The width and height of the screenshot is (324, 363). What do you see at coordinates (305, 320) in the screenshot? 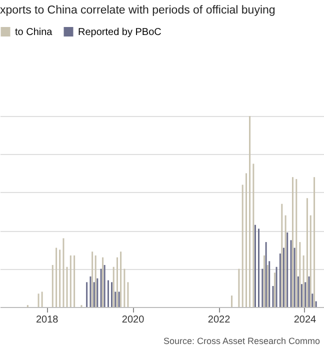
I see `x-tick-label: 2024` at bounding box center [305, 320].